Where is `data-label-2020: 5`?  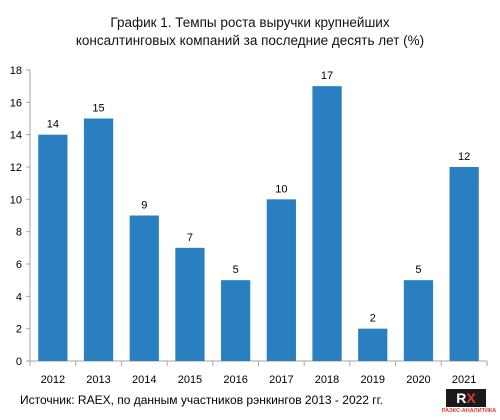 data-label-2020: 5 is located at coordinates (418, 270).